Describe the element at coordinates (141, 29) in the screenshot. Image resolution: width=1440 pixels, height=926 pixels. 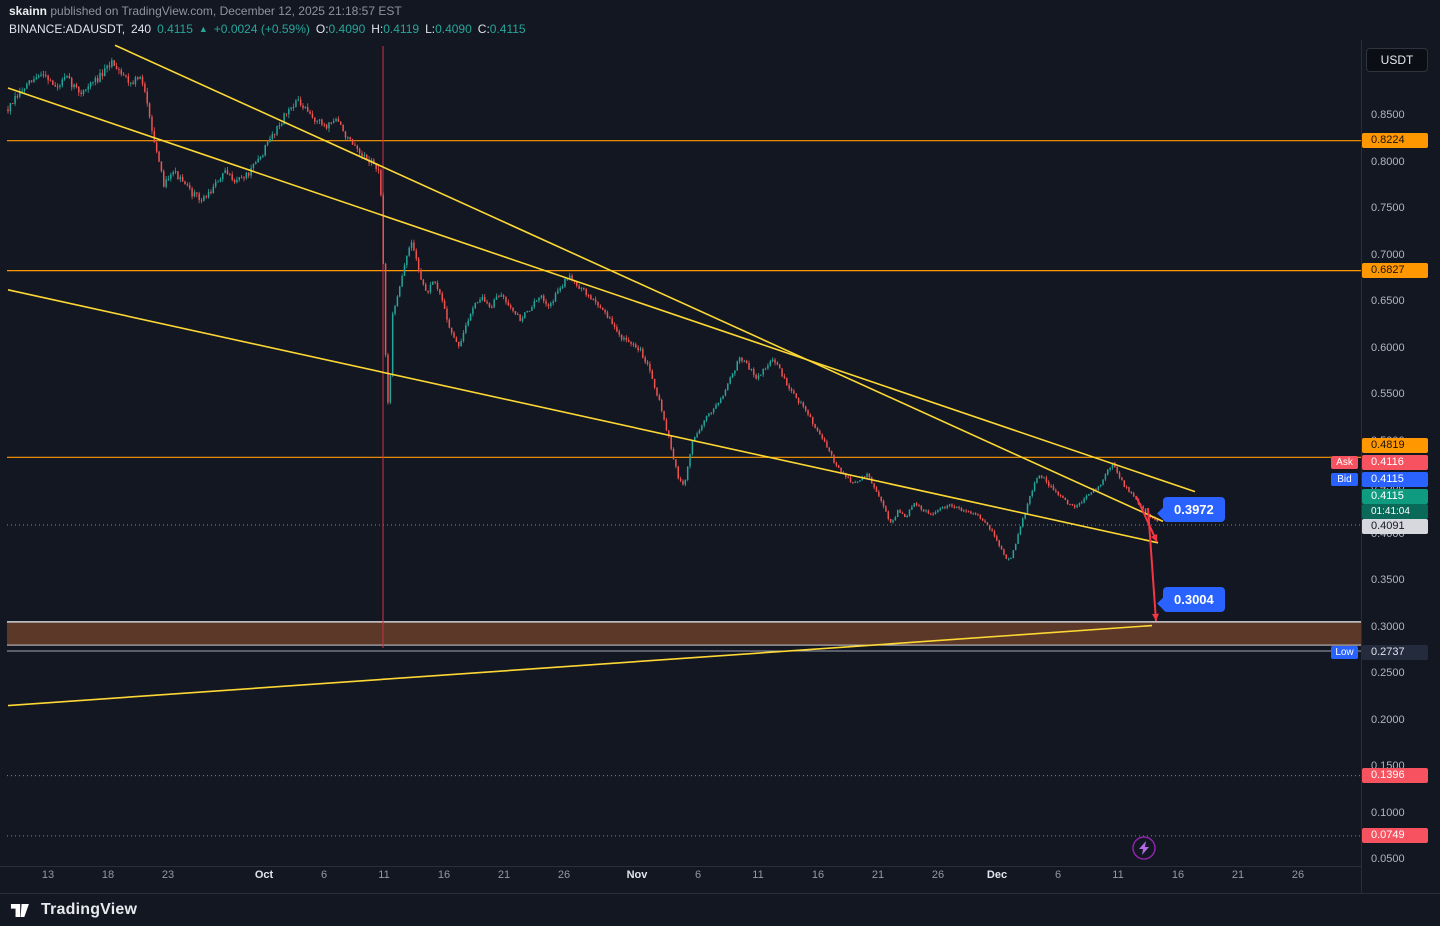
I see `interval-label: 240` at that location.